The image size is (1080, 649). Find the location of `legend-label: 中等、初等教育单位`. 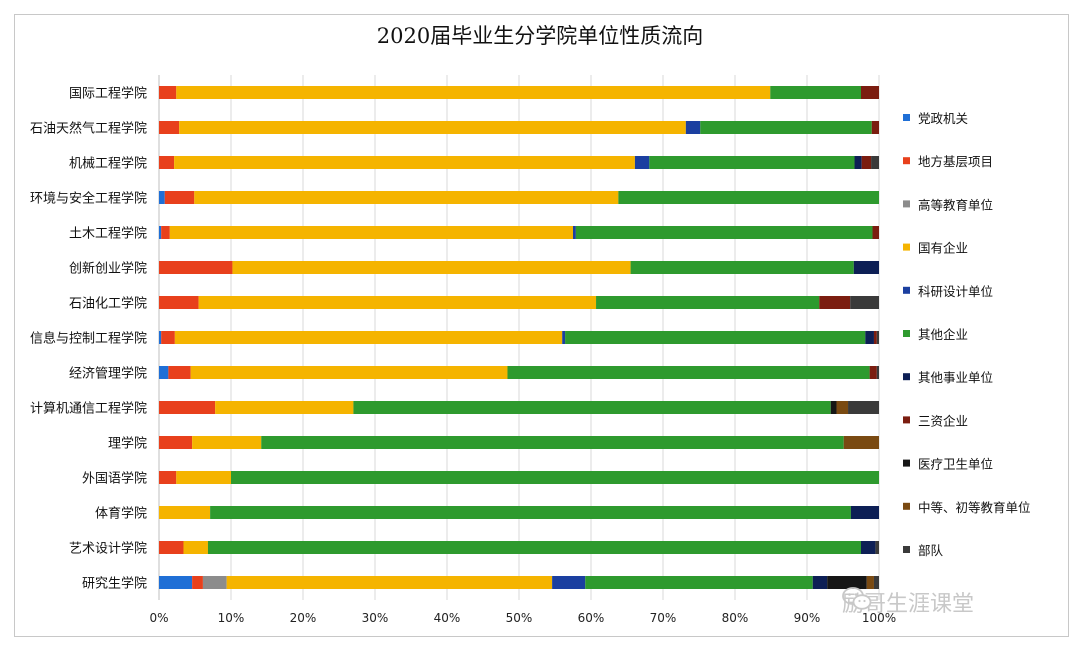

legend-label: 中等、初等教育单位 is located at coordinates (974, 507).